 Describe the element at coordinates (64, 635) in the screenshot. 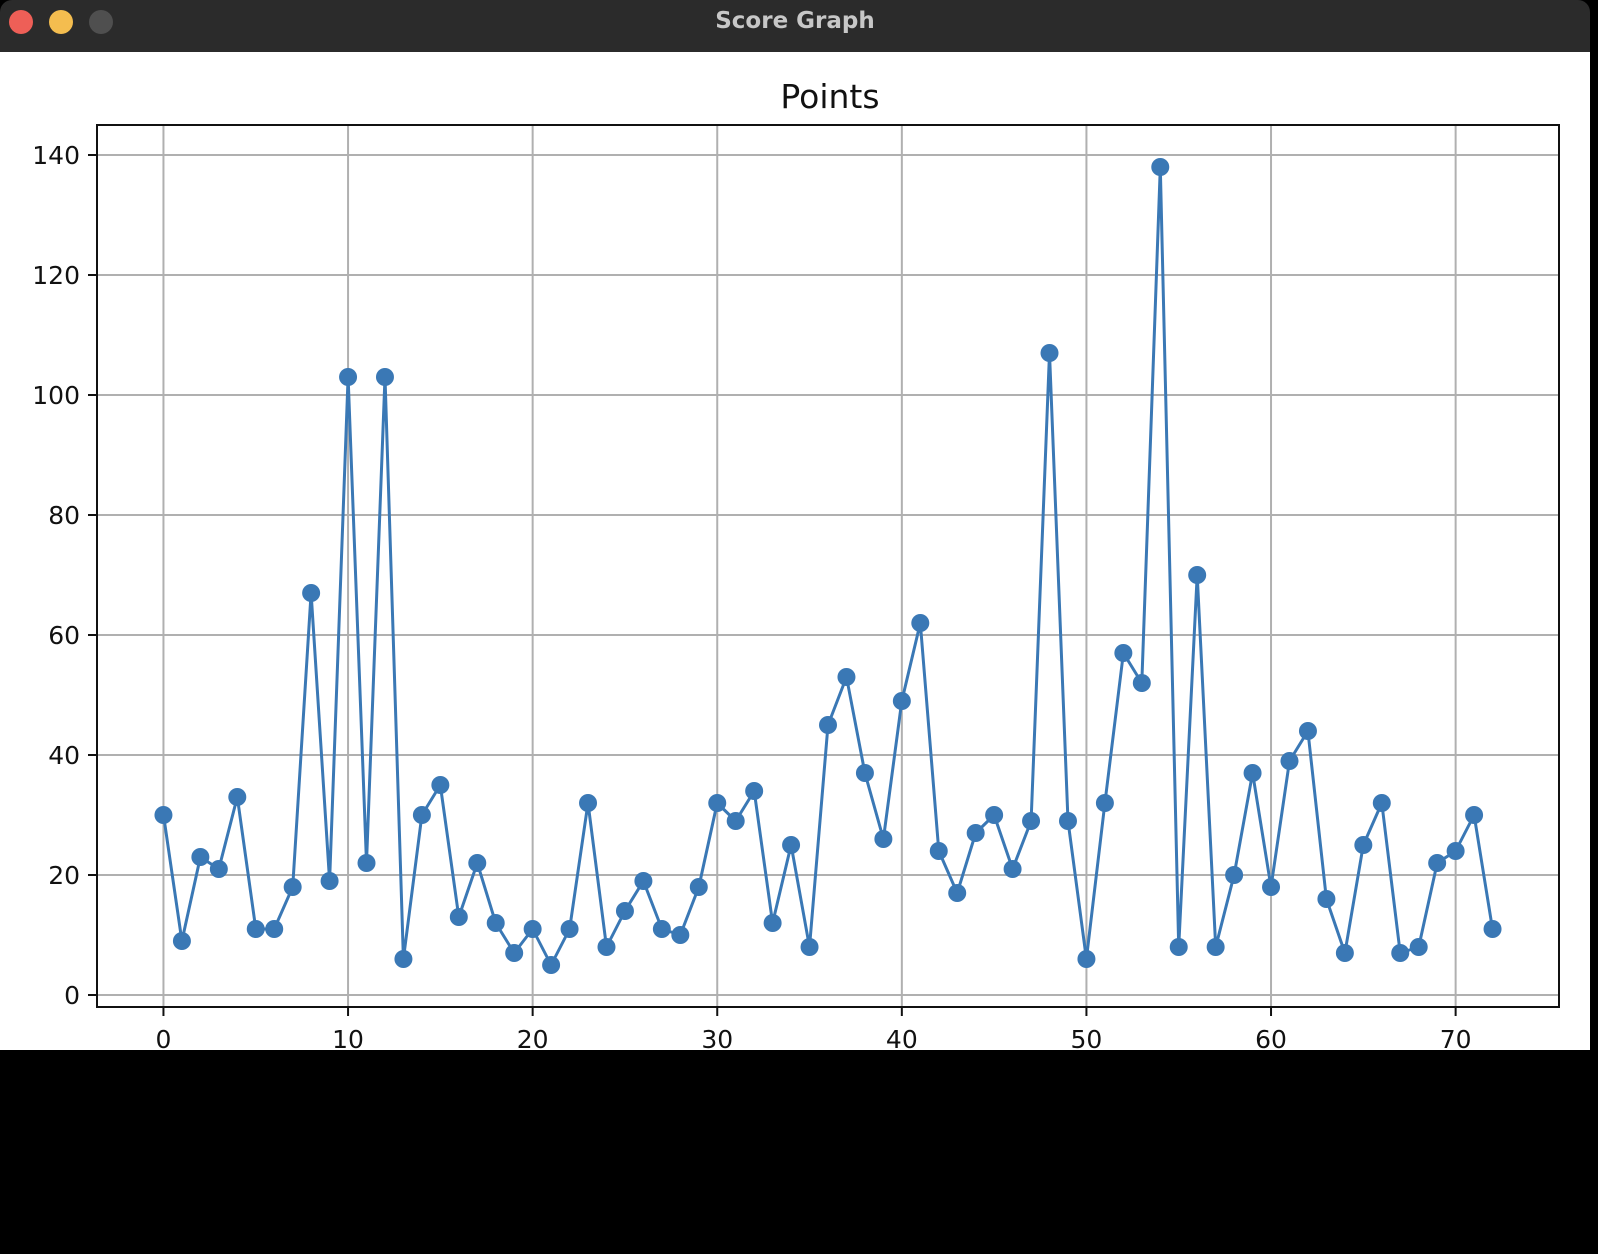

I see `y-tick-label: 60` at that location.